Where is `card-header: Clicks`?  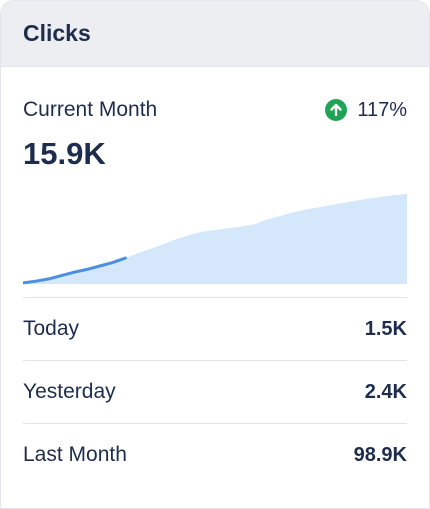 card-header: Clicks is located at coordinates (215, 34).